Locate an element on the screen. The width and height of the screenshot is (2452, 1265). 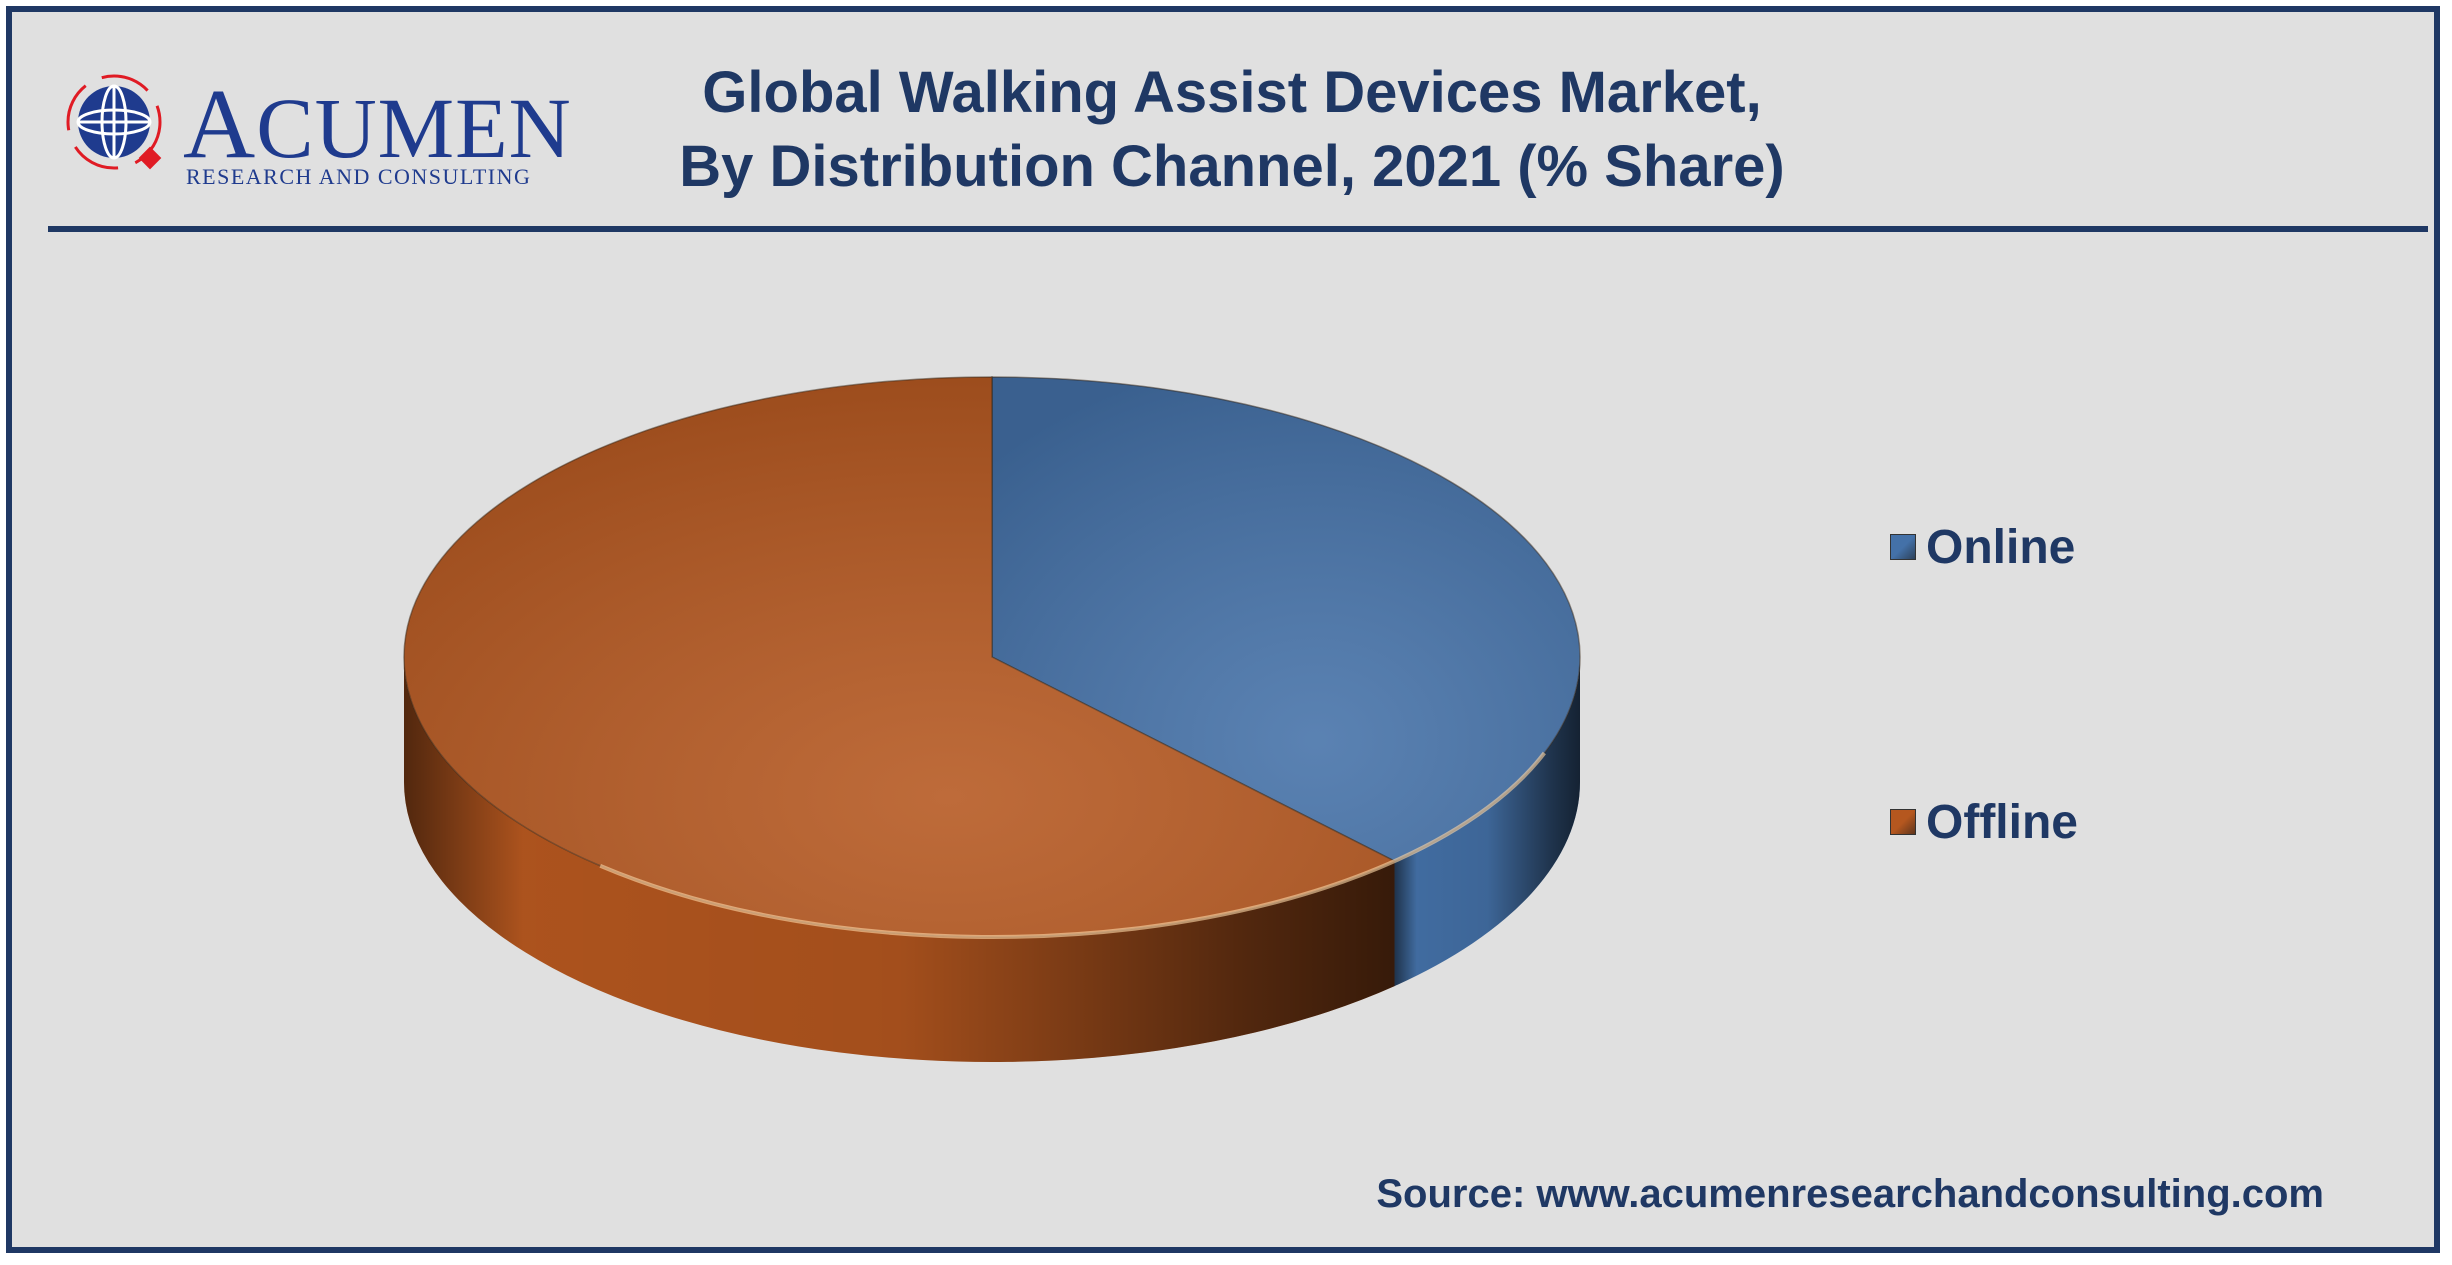
logo-initial: A is located at coordinates (220, 123).